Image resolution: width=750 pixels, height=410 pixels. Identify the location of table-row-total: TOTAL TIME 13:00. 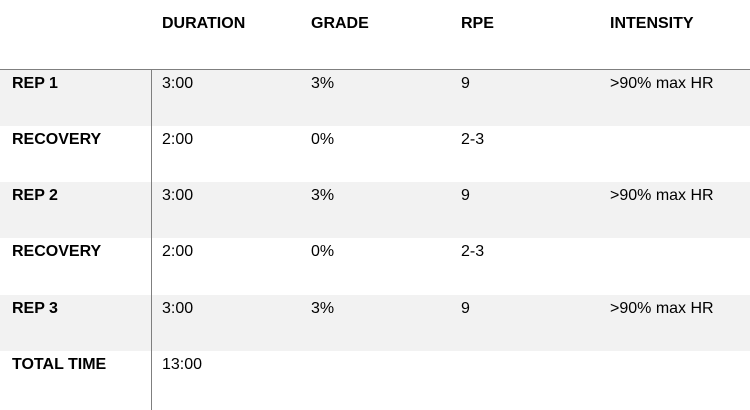
(375, 379).